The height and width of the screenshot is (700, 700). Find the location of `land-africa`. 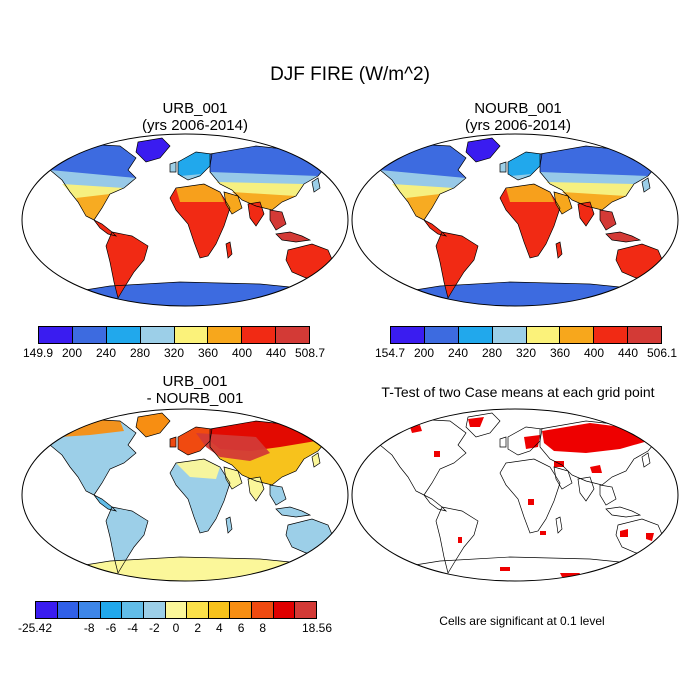

land-africa is located at coordinates (200, 221).